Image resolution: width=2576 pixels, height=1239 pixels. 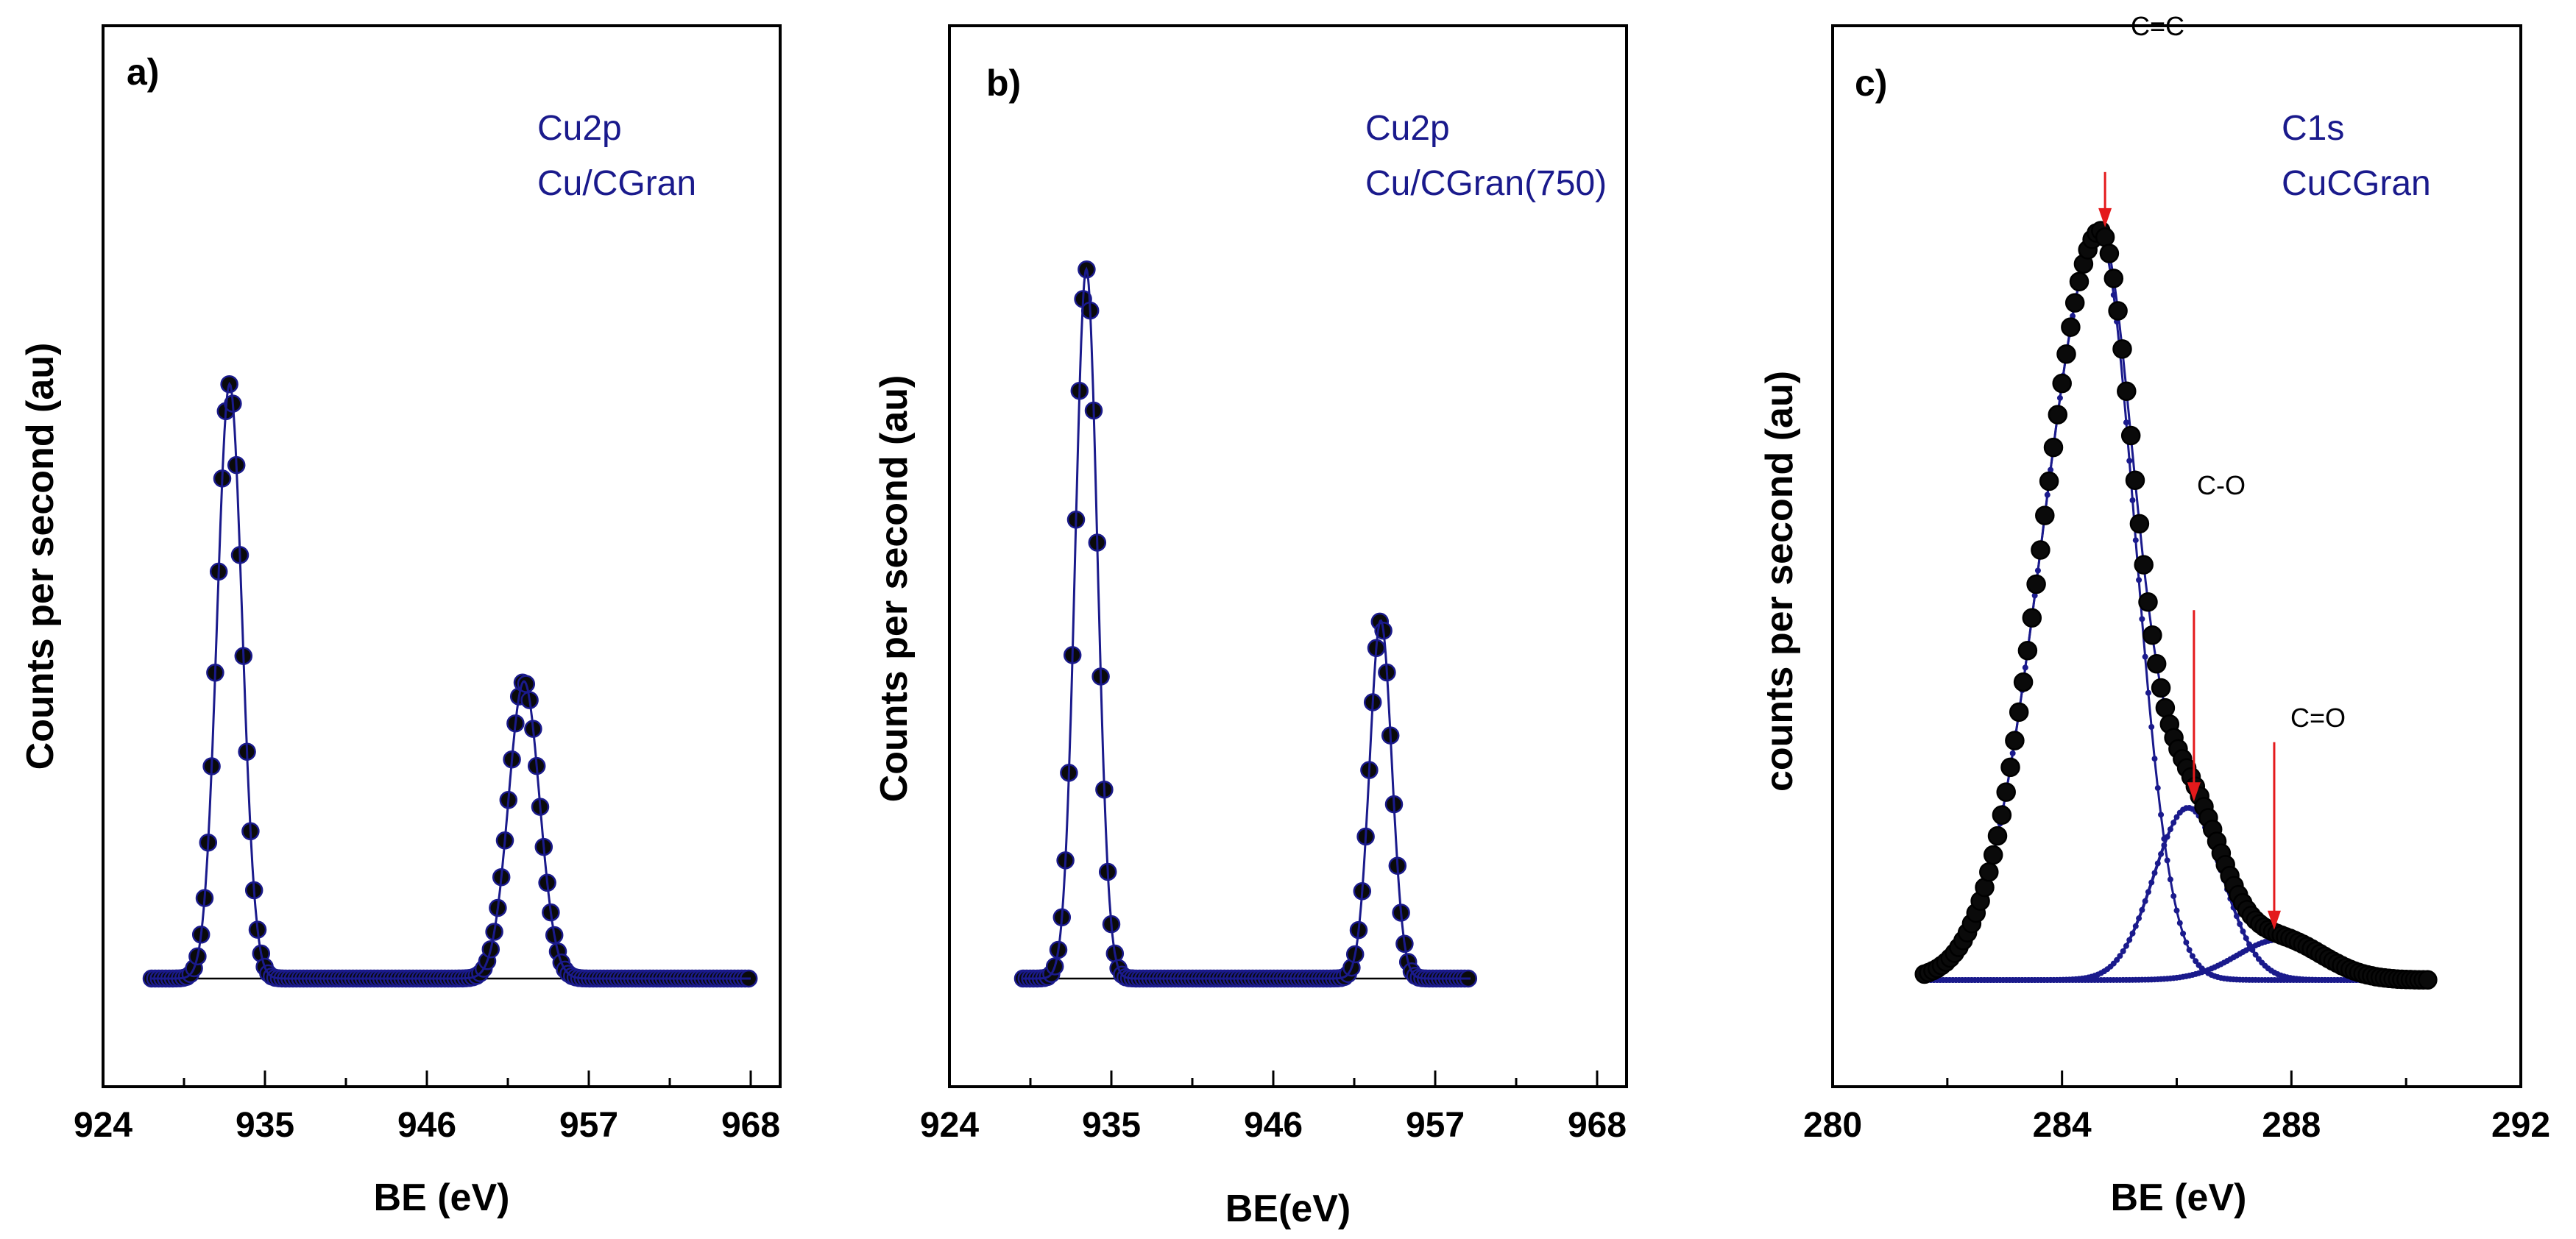 I want to click on panel-label: a), so click(x=143, y=72).